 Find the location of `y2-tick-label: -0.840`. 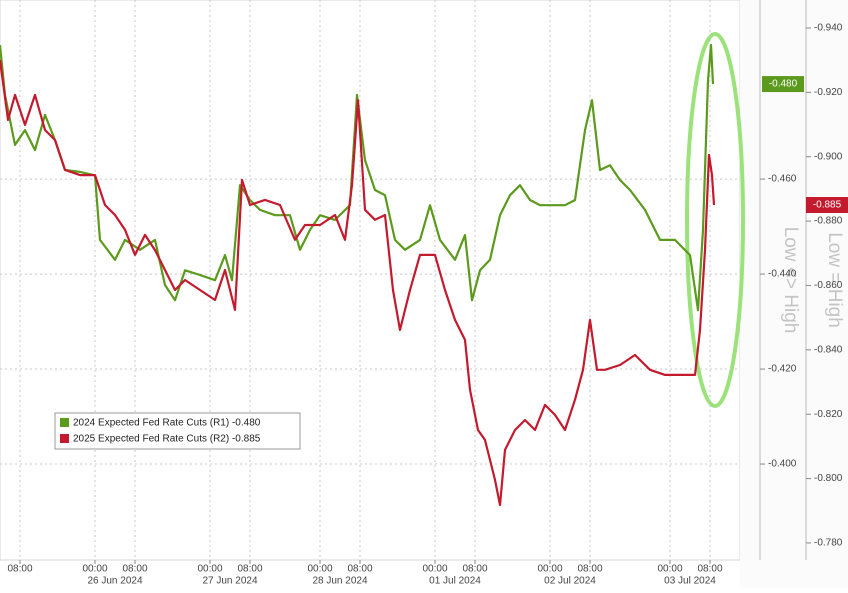

y2-tick-label: -0.840 is located at coordinates (828, 349).